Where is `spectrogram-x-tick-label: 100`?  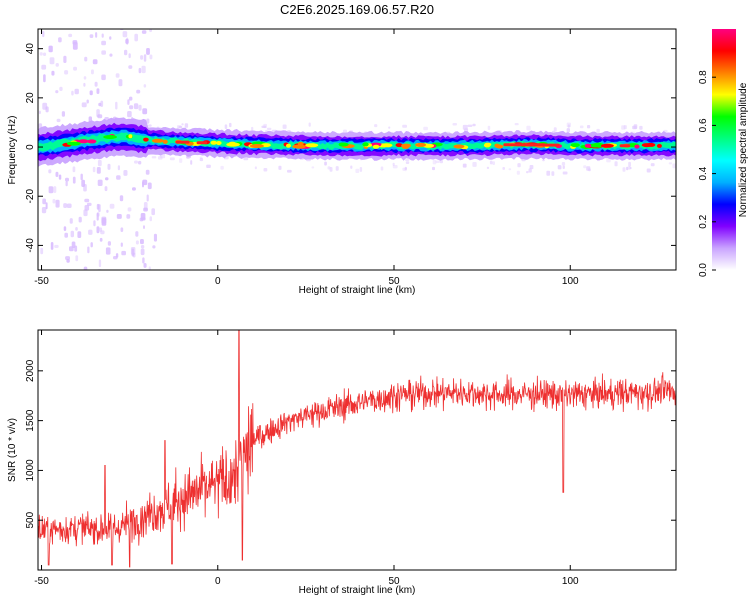 spectrogram-x-tick-label: 100 is located at coordinates (570, 281).